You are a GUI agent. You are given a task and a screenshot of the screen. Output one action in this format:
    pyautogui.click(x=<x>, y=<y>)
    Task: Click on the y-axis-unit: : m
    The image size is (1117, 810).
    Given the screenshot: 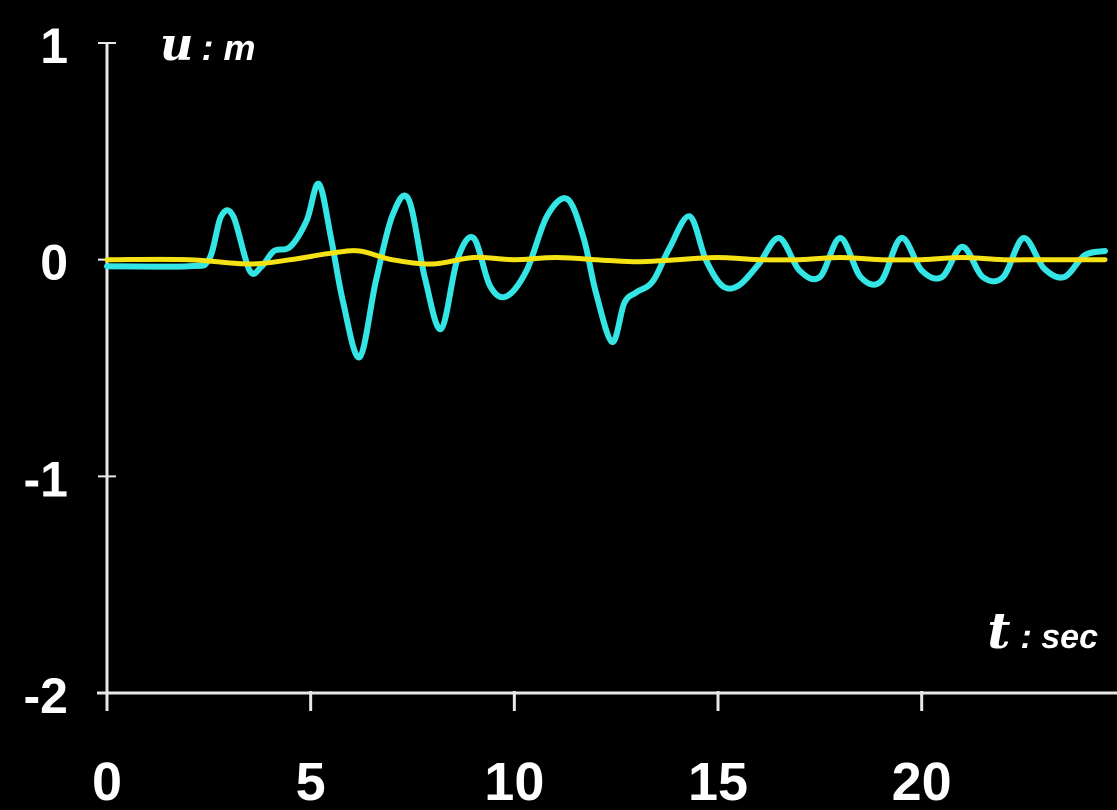 What is the action you would take?
    pyautogui.click(x=228, y=47)
    